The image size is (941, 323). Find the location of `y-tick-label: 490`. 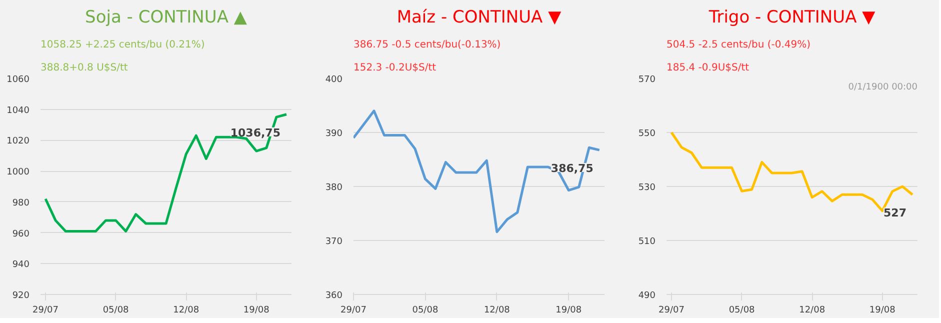

y-tick-label: 490 is located at coordinates (647, 296).